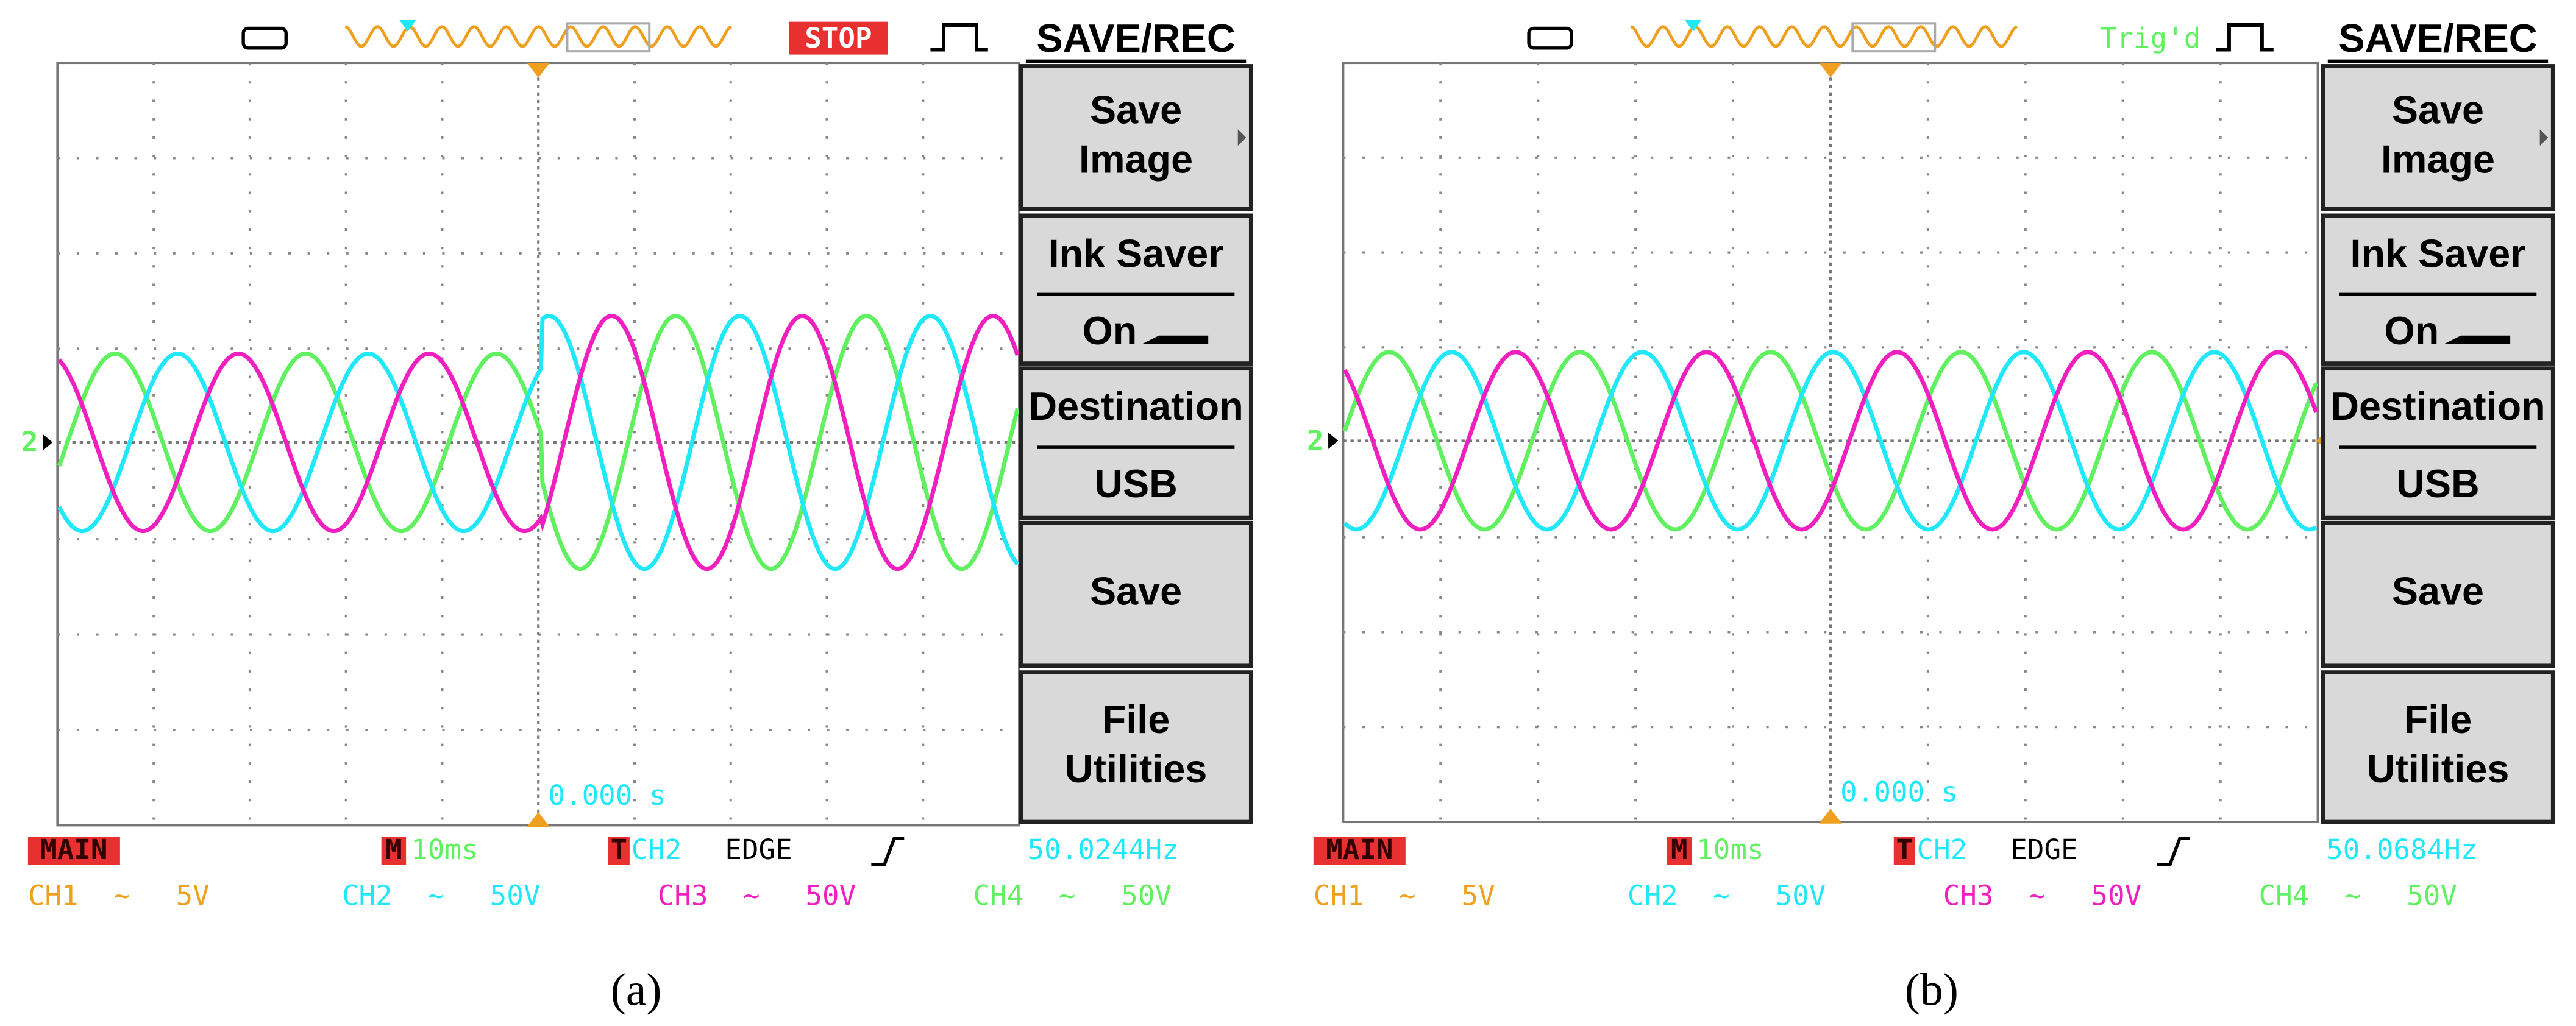  What do you see at coordinates (838, 38) in the screenshot?
I see `status-box` at bounding box center [838, 38].